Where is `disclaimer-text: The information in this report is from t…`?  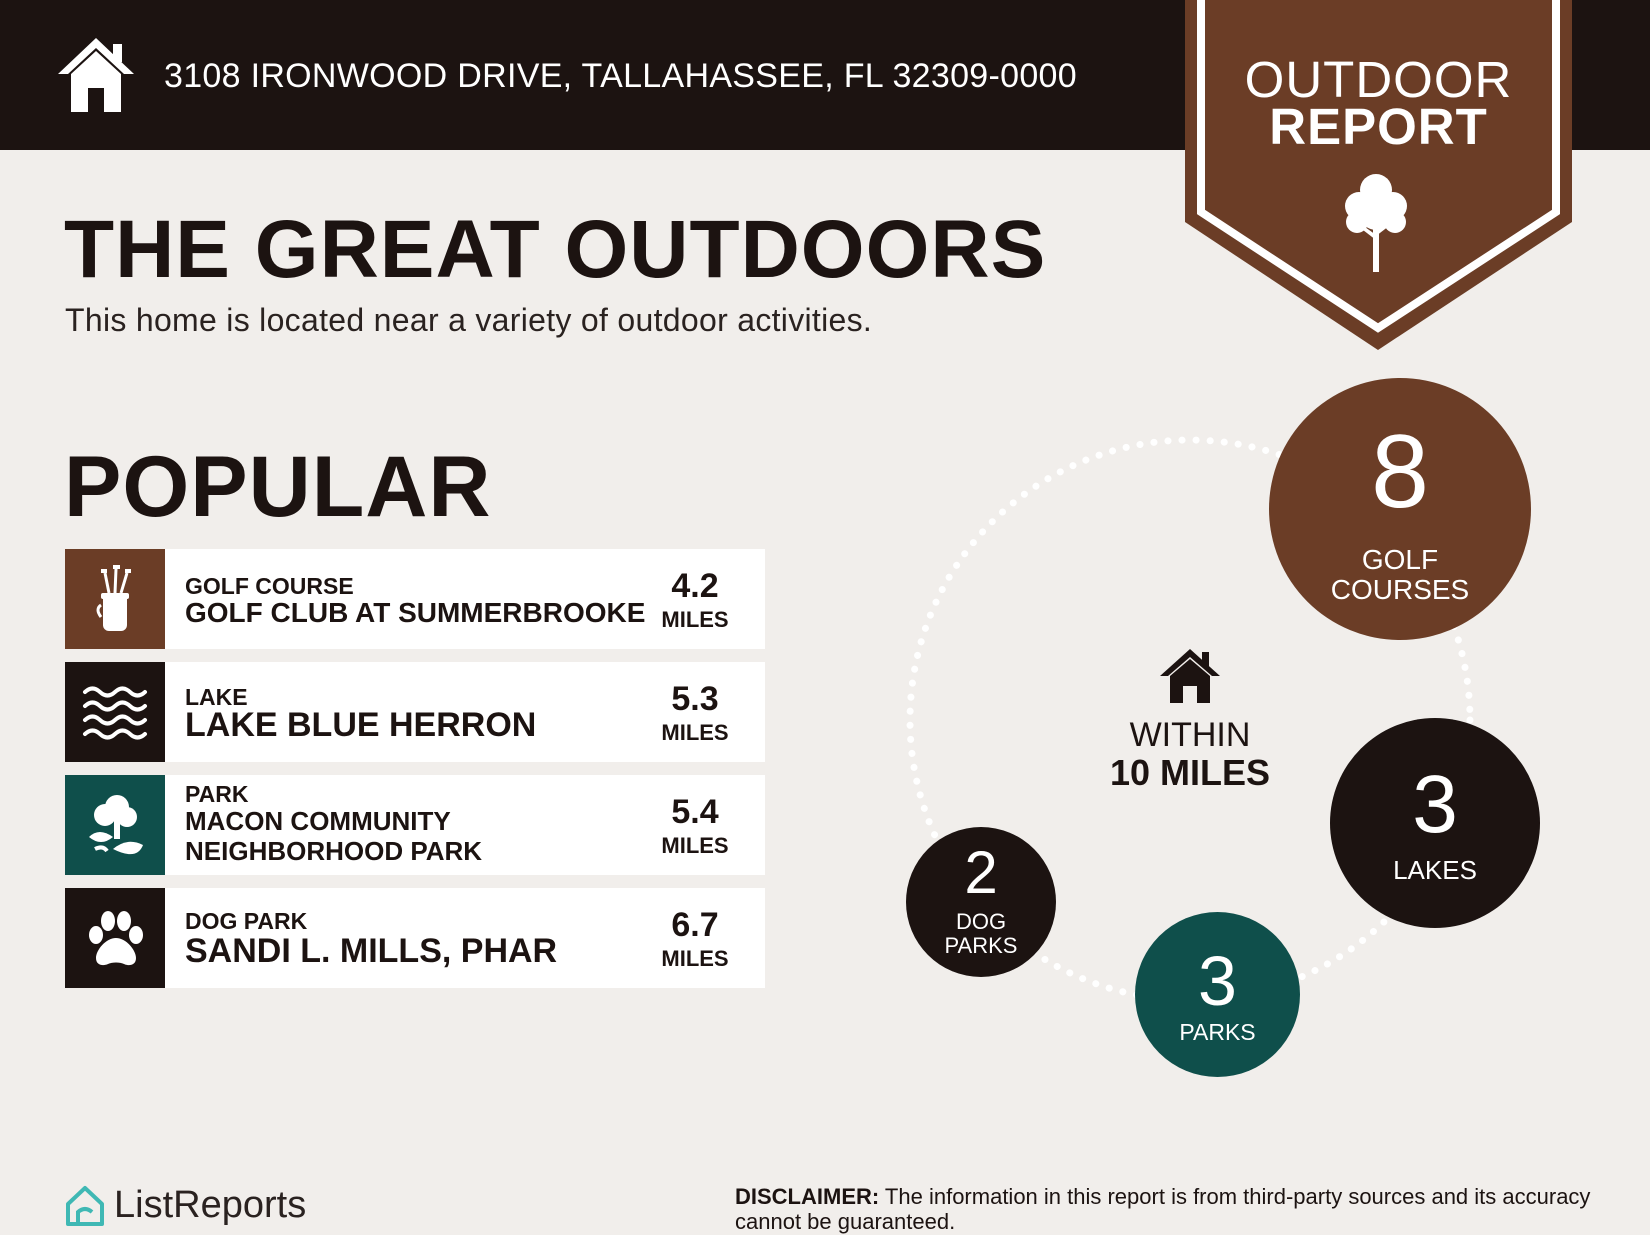 disclaimer-text: The information in this report is from t… is located at coordinates (1163, 1209).